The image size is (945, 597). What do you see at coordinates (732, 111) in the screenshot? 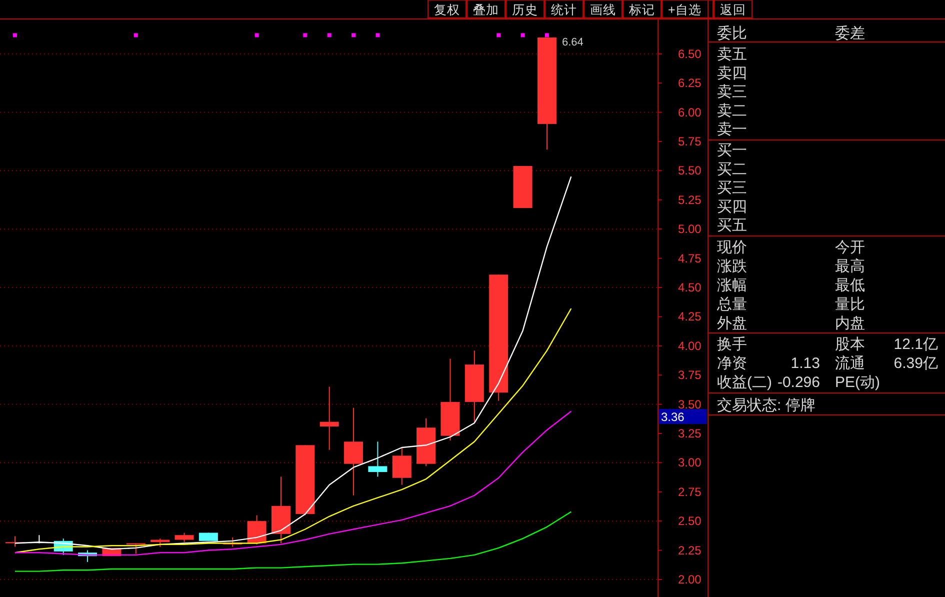
I see `text: 卖二` at bounding box center [732, 111].